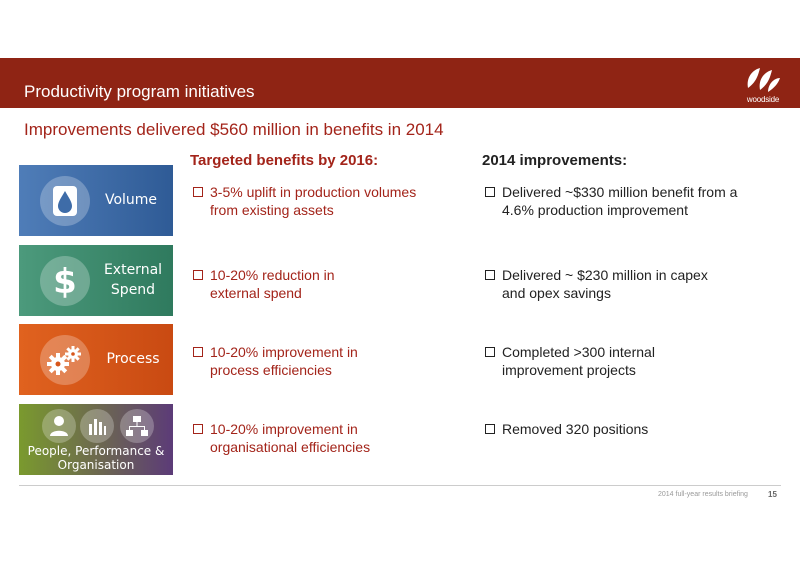  I want to click on targeted-benefits-heading: Targeted benefits by 2016:, so click(284, 160).